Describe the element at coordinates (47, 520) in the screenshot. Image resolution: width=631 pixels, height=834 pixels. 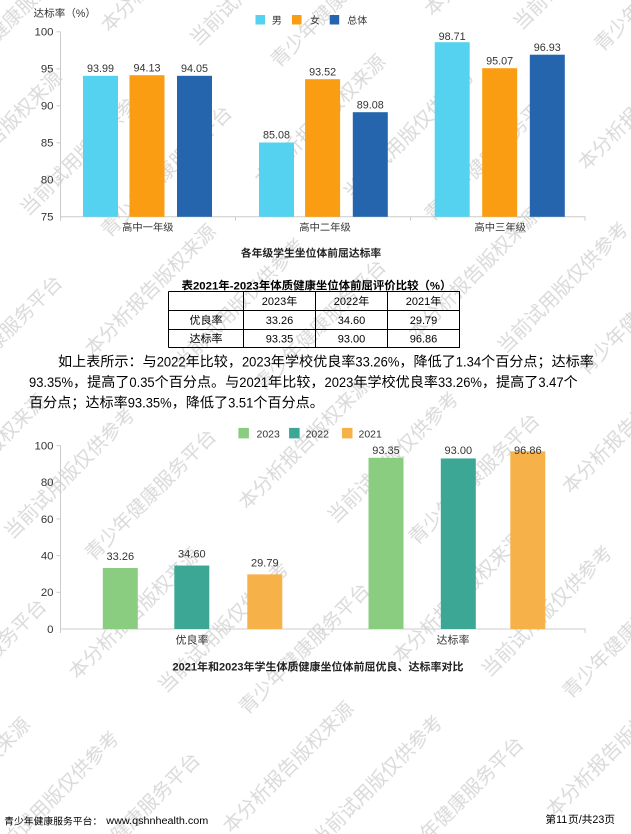
I see `svg-text: 60` at that location.